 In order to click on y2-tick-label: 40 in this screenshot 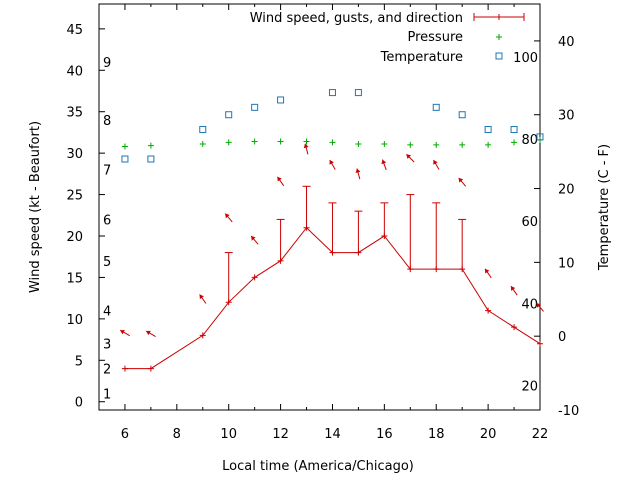, I will do `click(566, 42)`.